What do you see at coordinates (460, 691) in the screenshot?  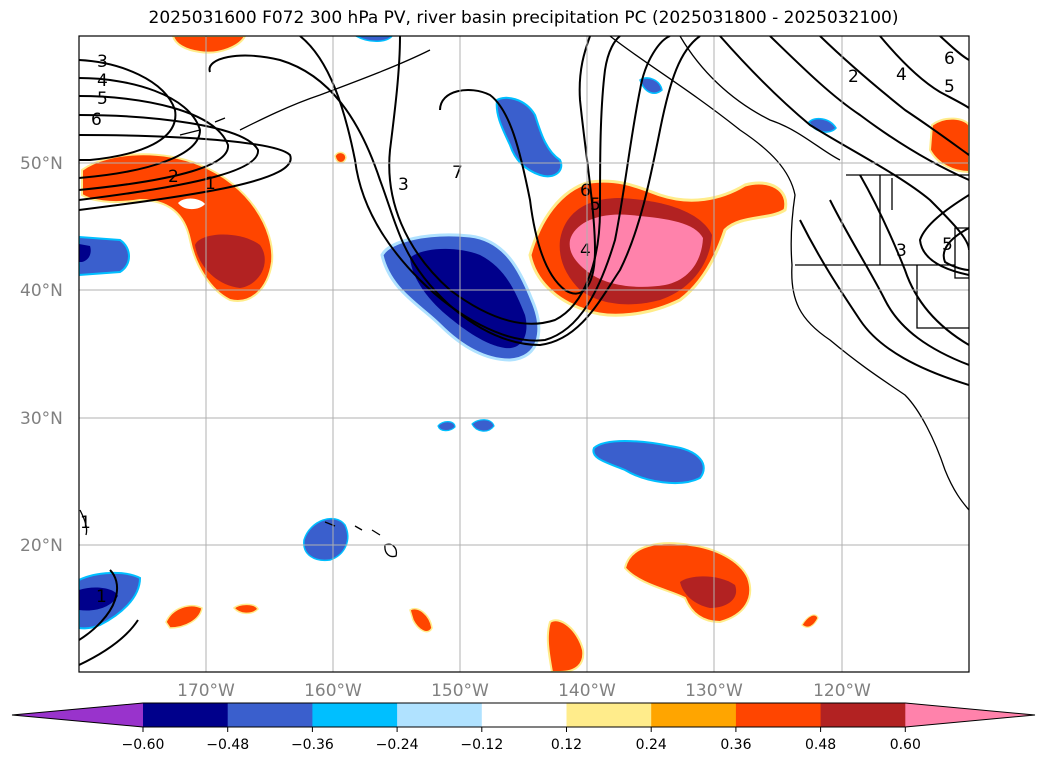 I see `lon-label: 150°W` at bounding box center [460, 691].